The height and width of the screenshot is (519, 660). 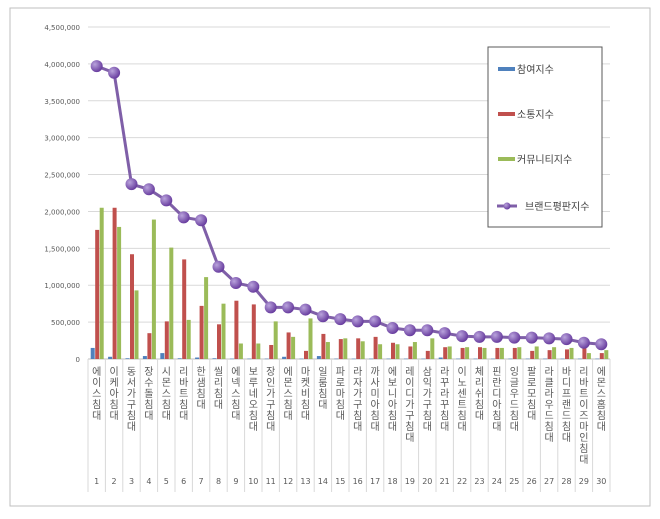 I want to click on x-rank-label: 14, so click(x=323, y=481).